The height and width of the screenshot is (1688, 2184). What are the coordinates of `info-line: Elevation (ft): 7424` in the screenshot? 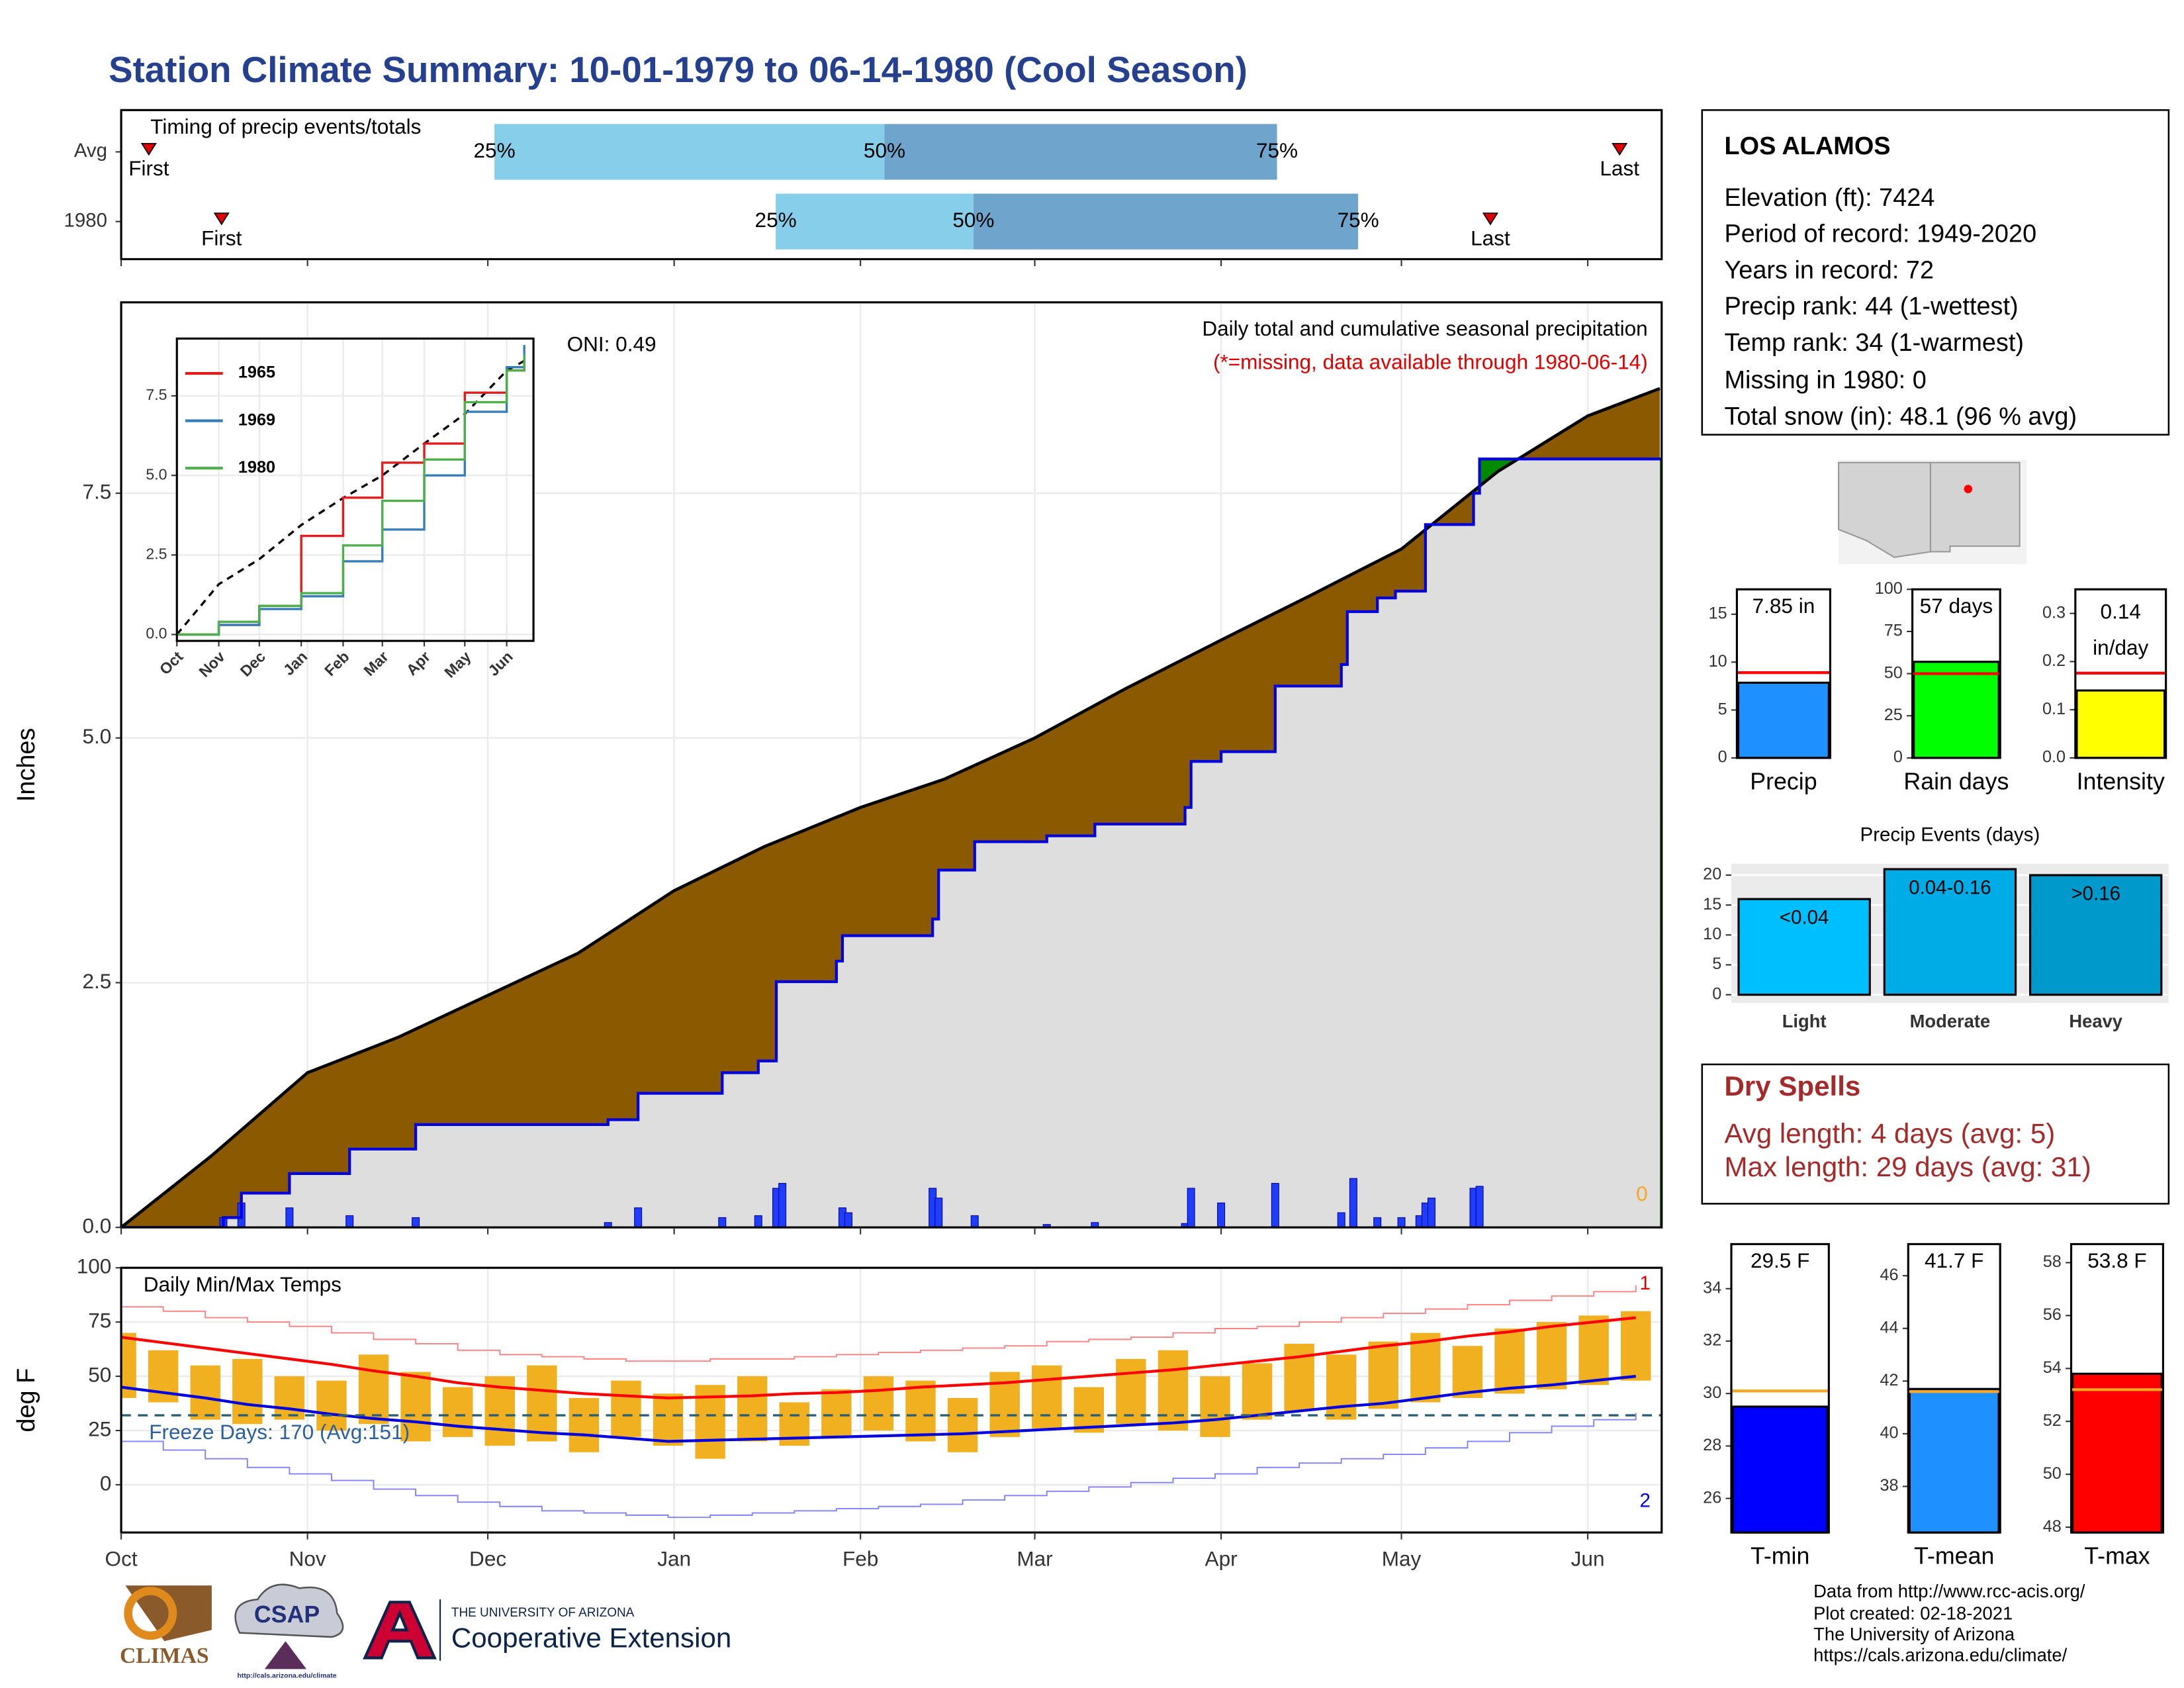 It's located at (1829, 198).